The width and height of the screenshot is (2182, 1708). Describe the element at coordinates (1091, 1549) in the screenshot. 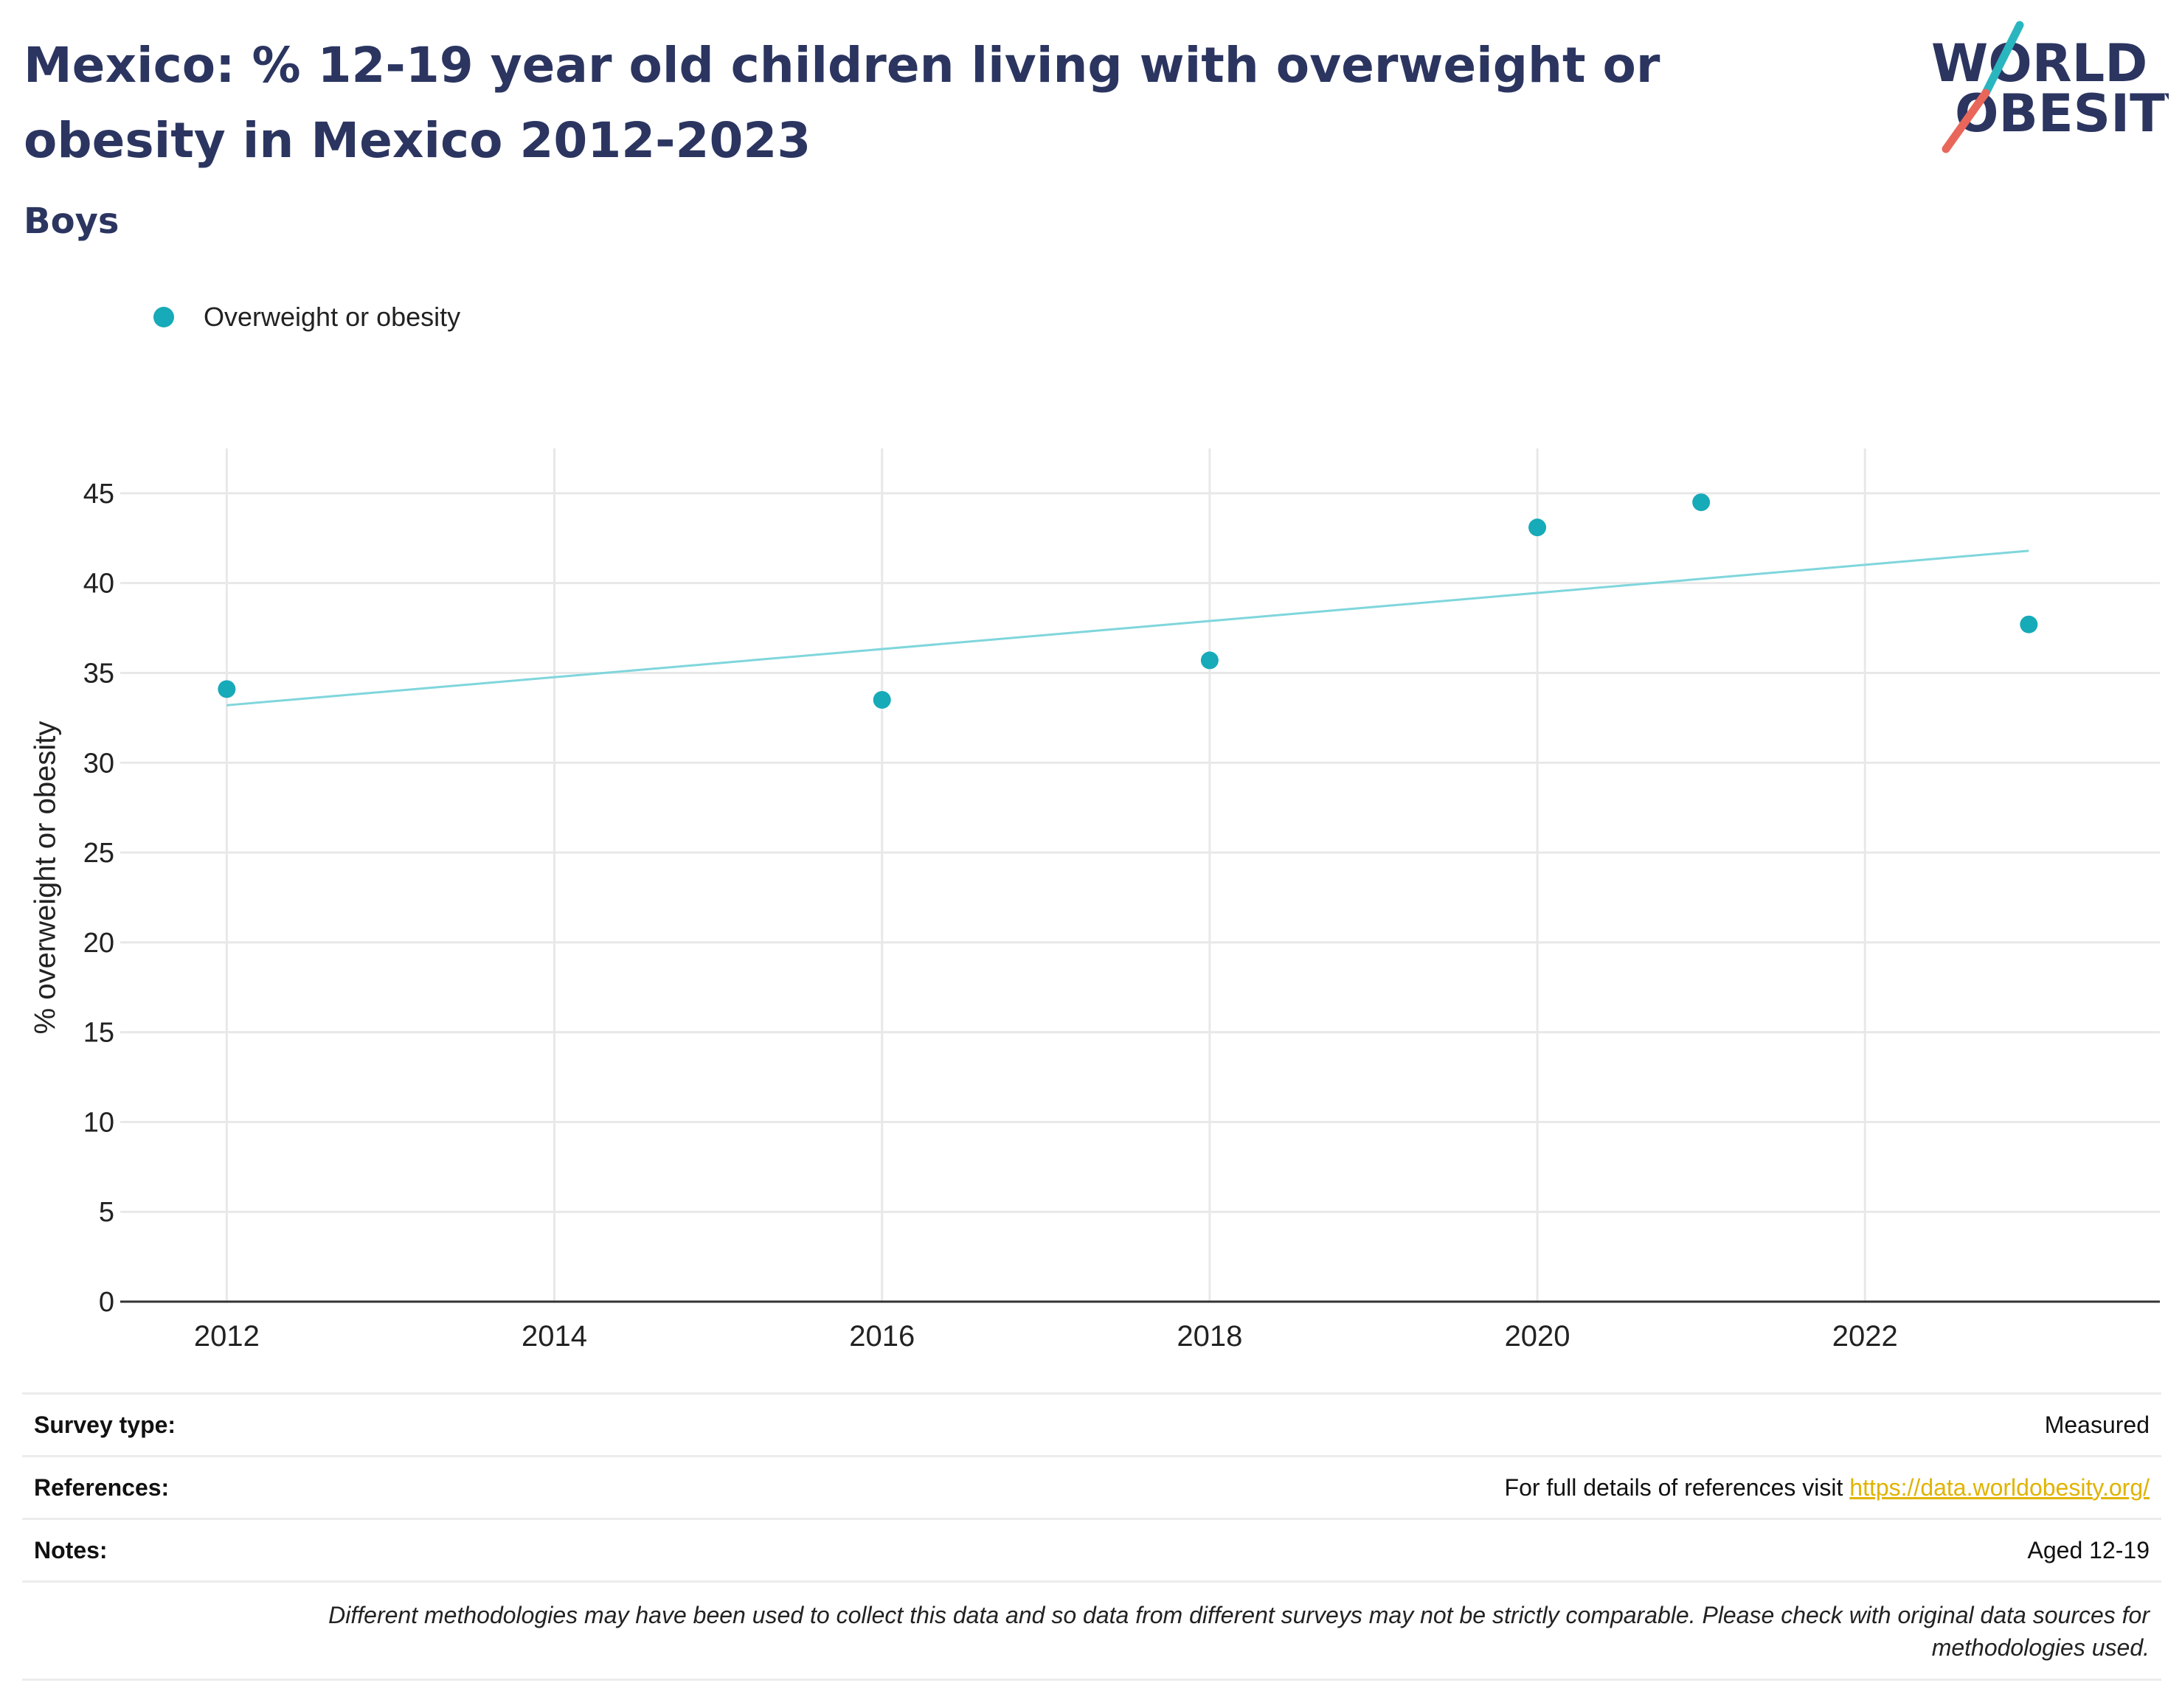

I see `notes-row: Notes: Aged 12-19` at that location.